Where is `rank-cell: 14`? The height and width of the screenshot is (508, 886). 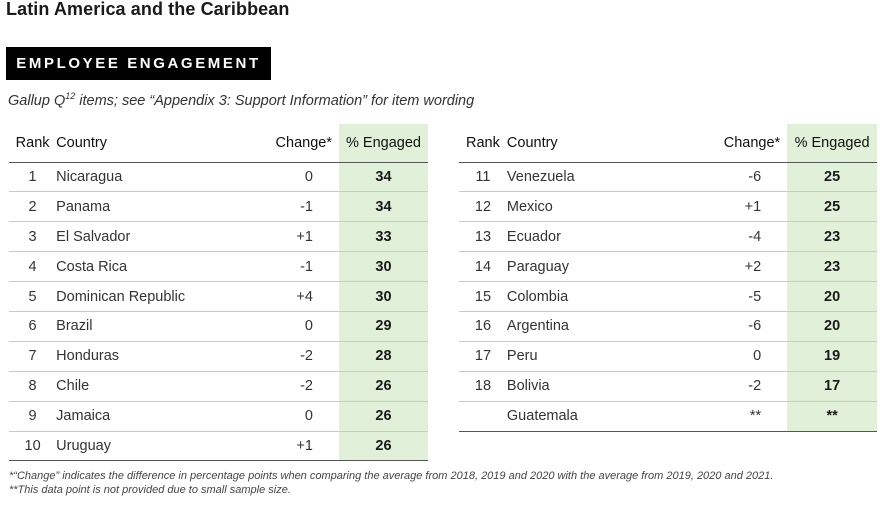
rank-cell: 14 is located at coordinates (483, 267).